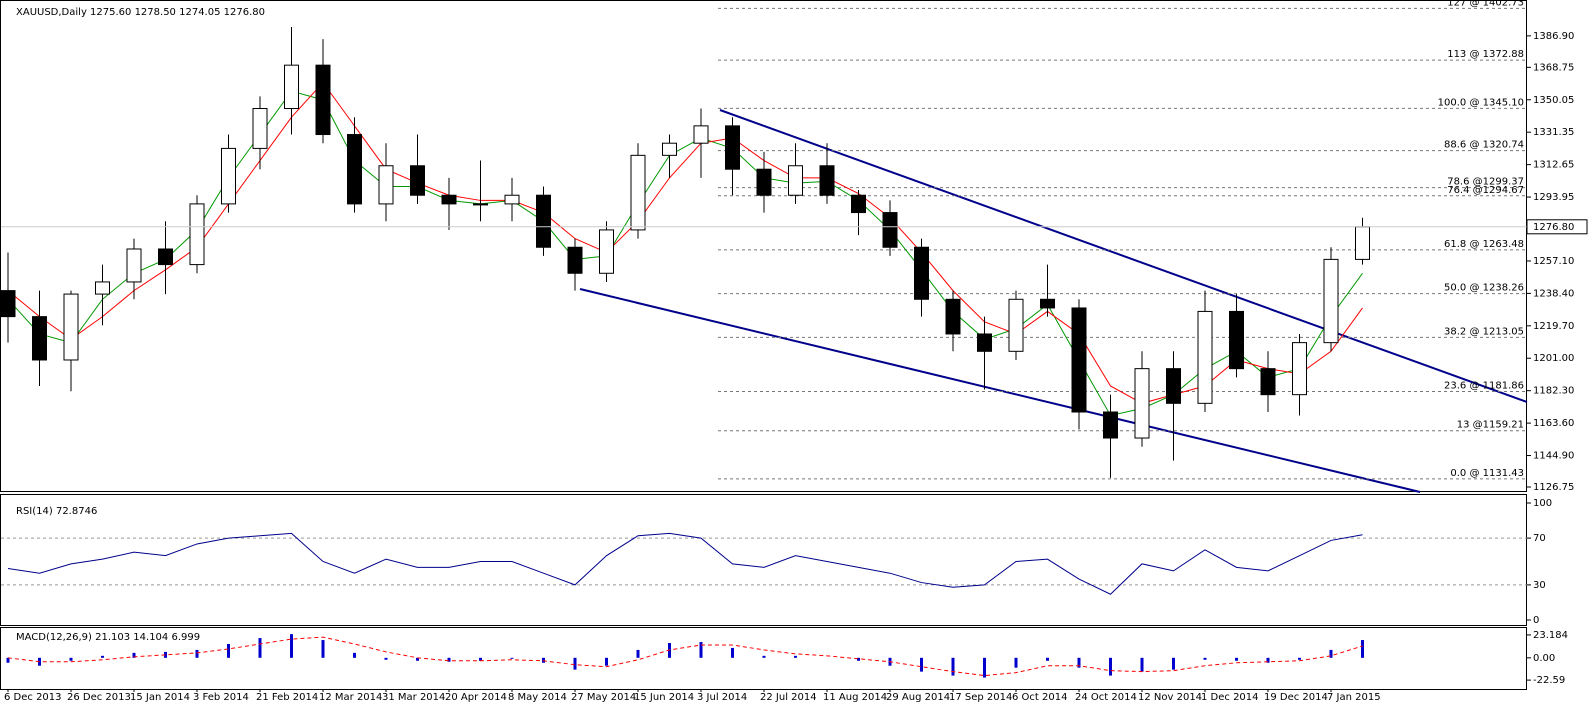 Image resolution: width=1596 pixels, height=722 pixels. Describe the element at coordinates (1542, 503) in the screenshot. I see `y-tick-label: 100` at that location.